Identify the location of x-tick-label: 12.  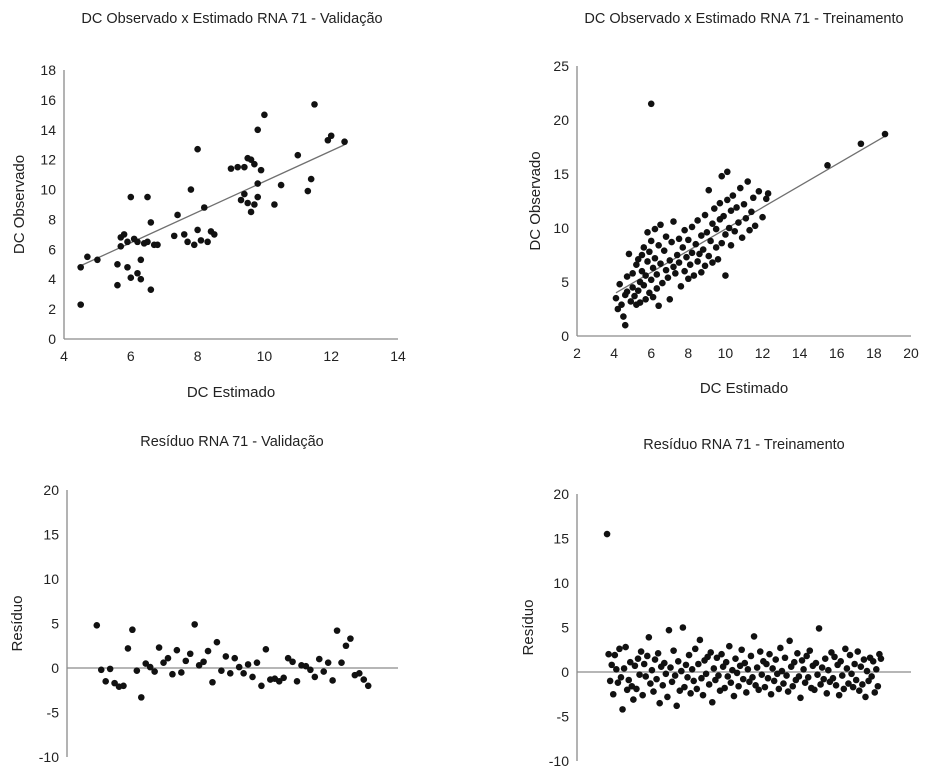
(331, 356).